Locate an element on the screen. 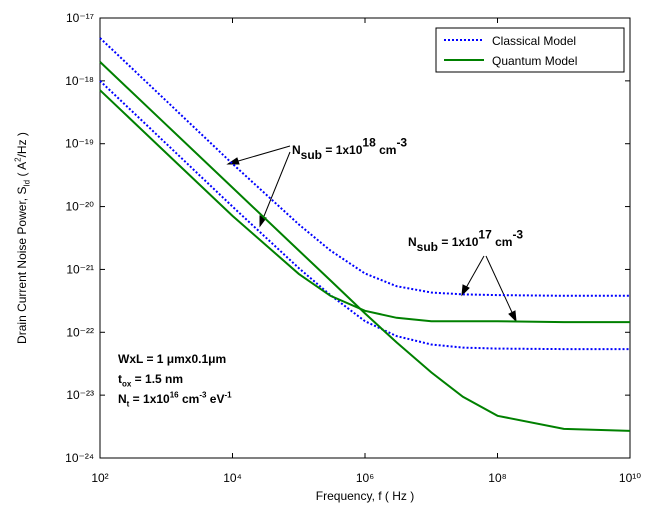  x-tick-label: 10⁴ is located at coordinates (232, 478).